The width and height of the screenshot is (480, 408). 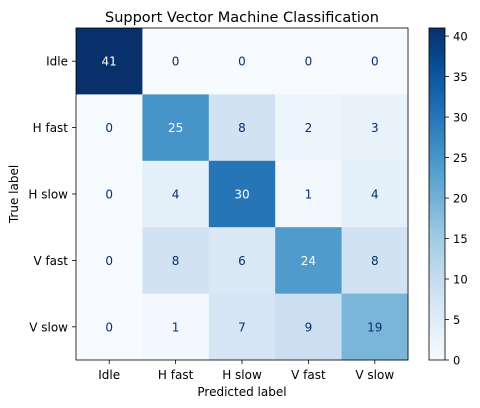 What do you see at coordinates (176, 375) in the screenshot?
I see `x-tick-label: H fast` at bounding box center [176, 375].